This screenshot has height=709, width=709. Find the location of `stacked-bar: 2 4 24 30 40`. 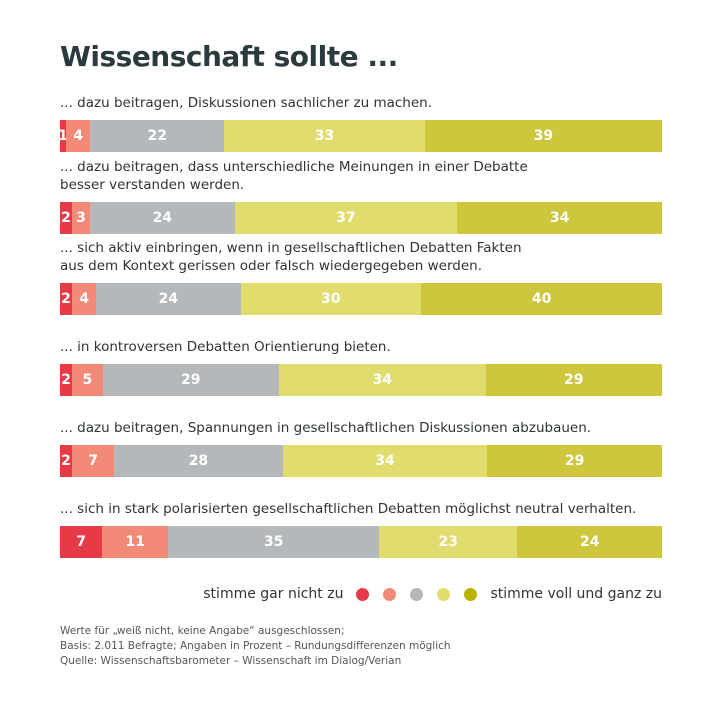

stacked-bar: 2 4 24 30 40 is located at coordinates (361, 299).